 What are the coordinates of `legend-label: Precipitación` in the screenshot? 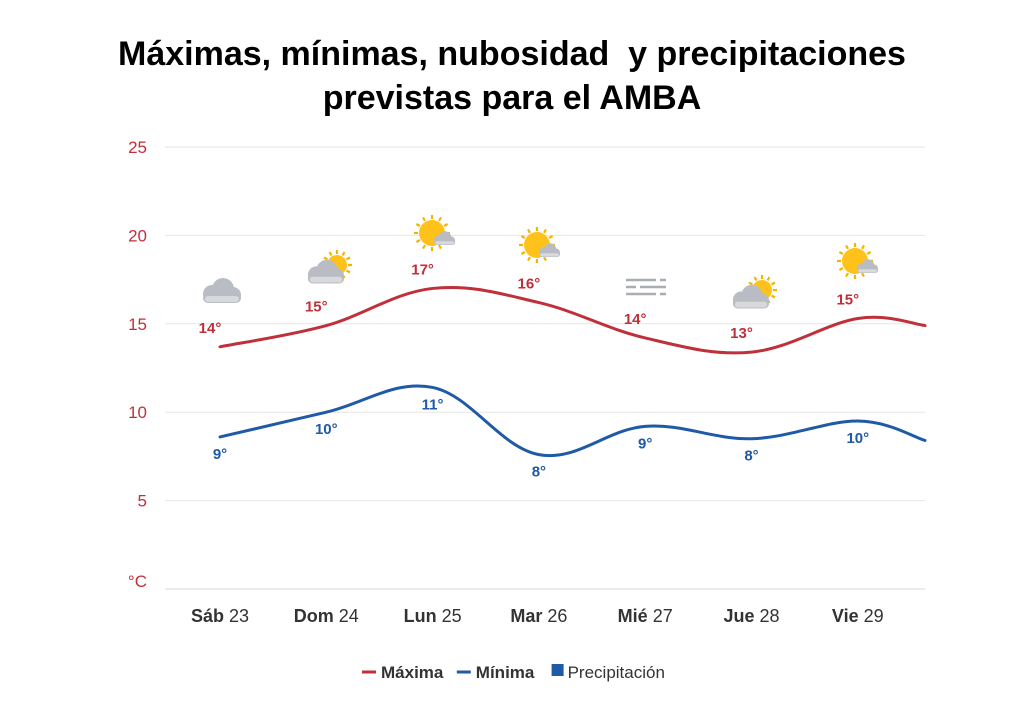 It's located at (616, 672).